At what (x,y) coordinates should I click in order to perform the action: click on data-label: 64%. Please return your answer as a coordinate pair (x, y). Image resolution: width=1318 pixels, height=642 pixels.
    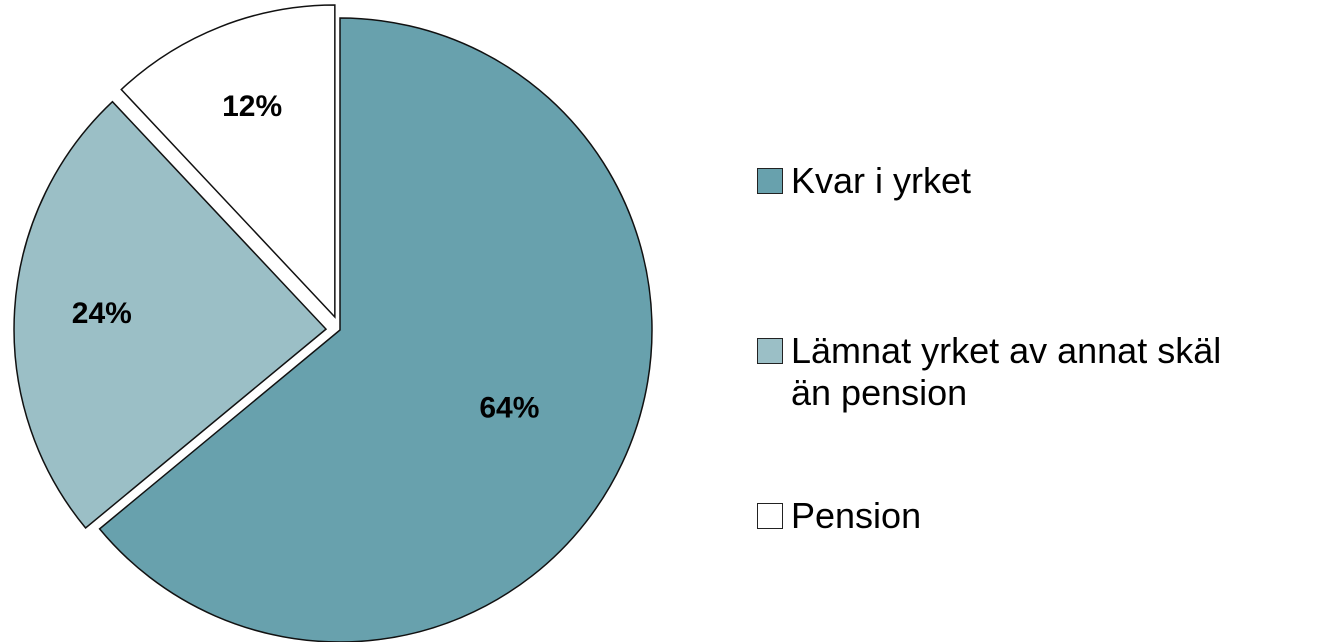
    Looking at the image, I should click on (509, 408).